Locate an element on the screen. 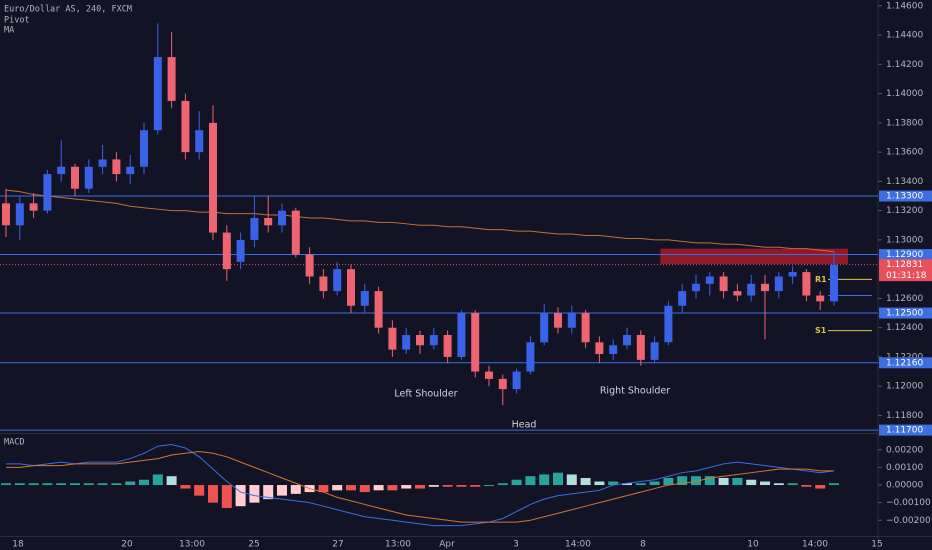 This screenshot has width=932, height=550. x-tick-label: 20 is located at coordinates (127, 545).